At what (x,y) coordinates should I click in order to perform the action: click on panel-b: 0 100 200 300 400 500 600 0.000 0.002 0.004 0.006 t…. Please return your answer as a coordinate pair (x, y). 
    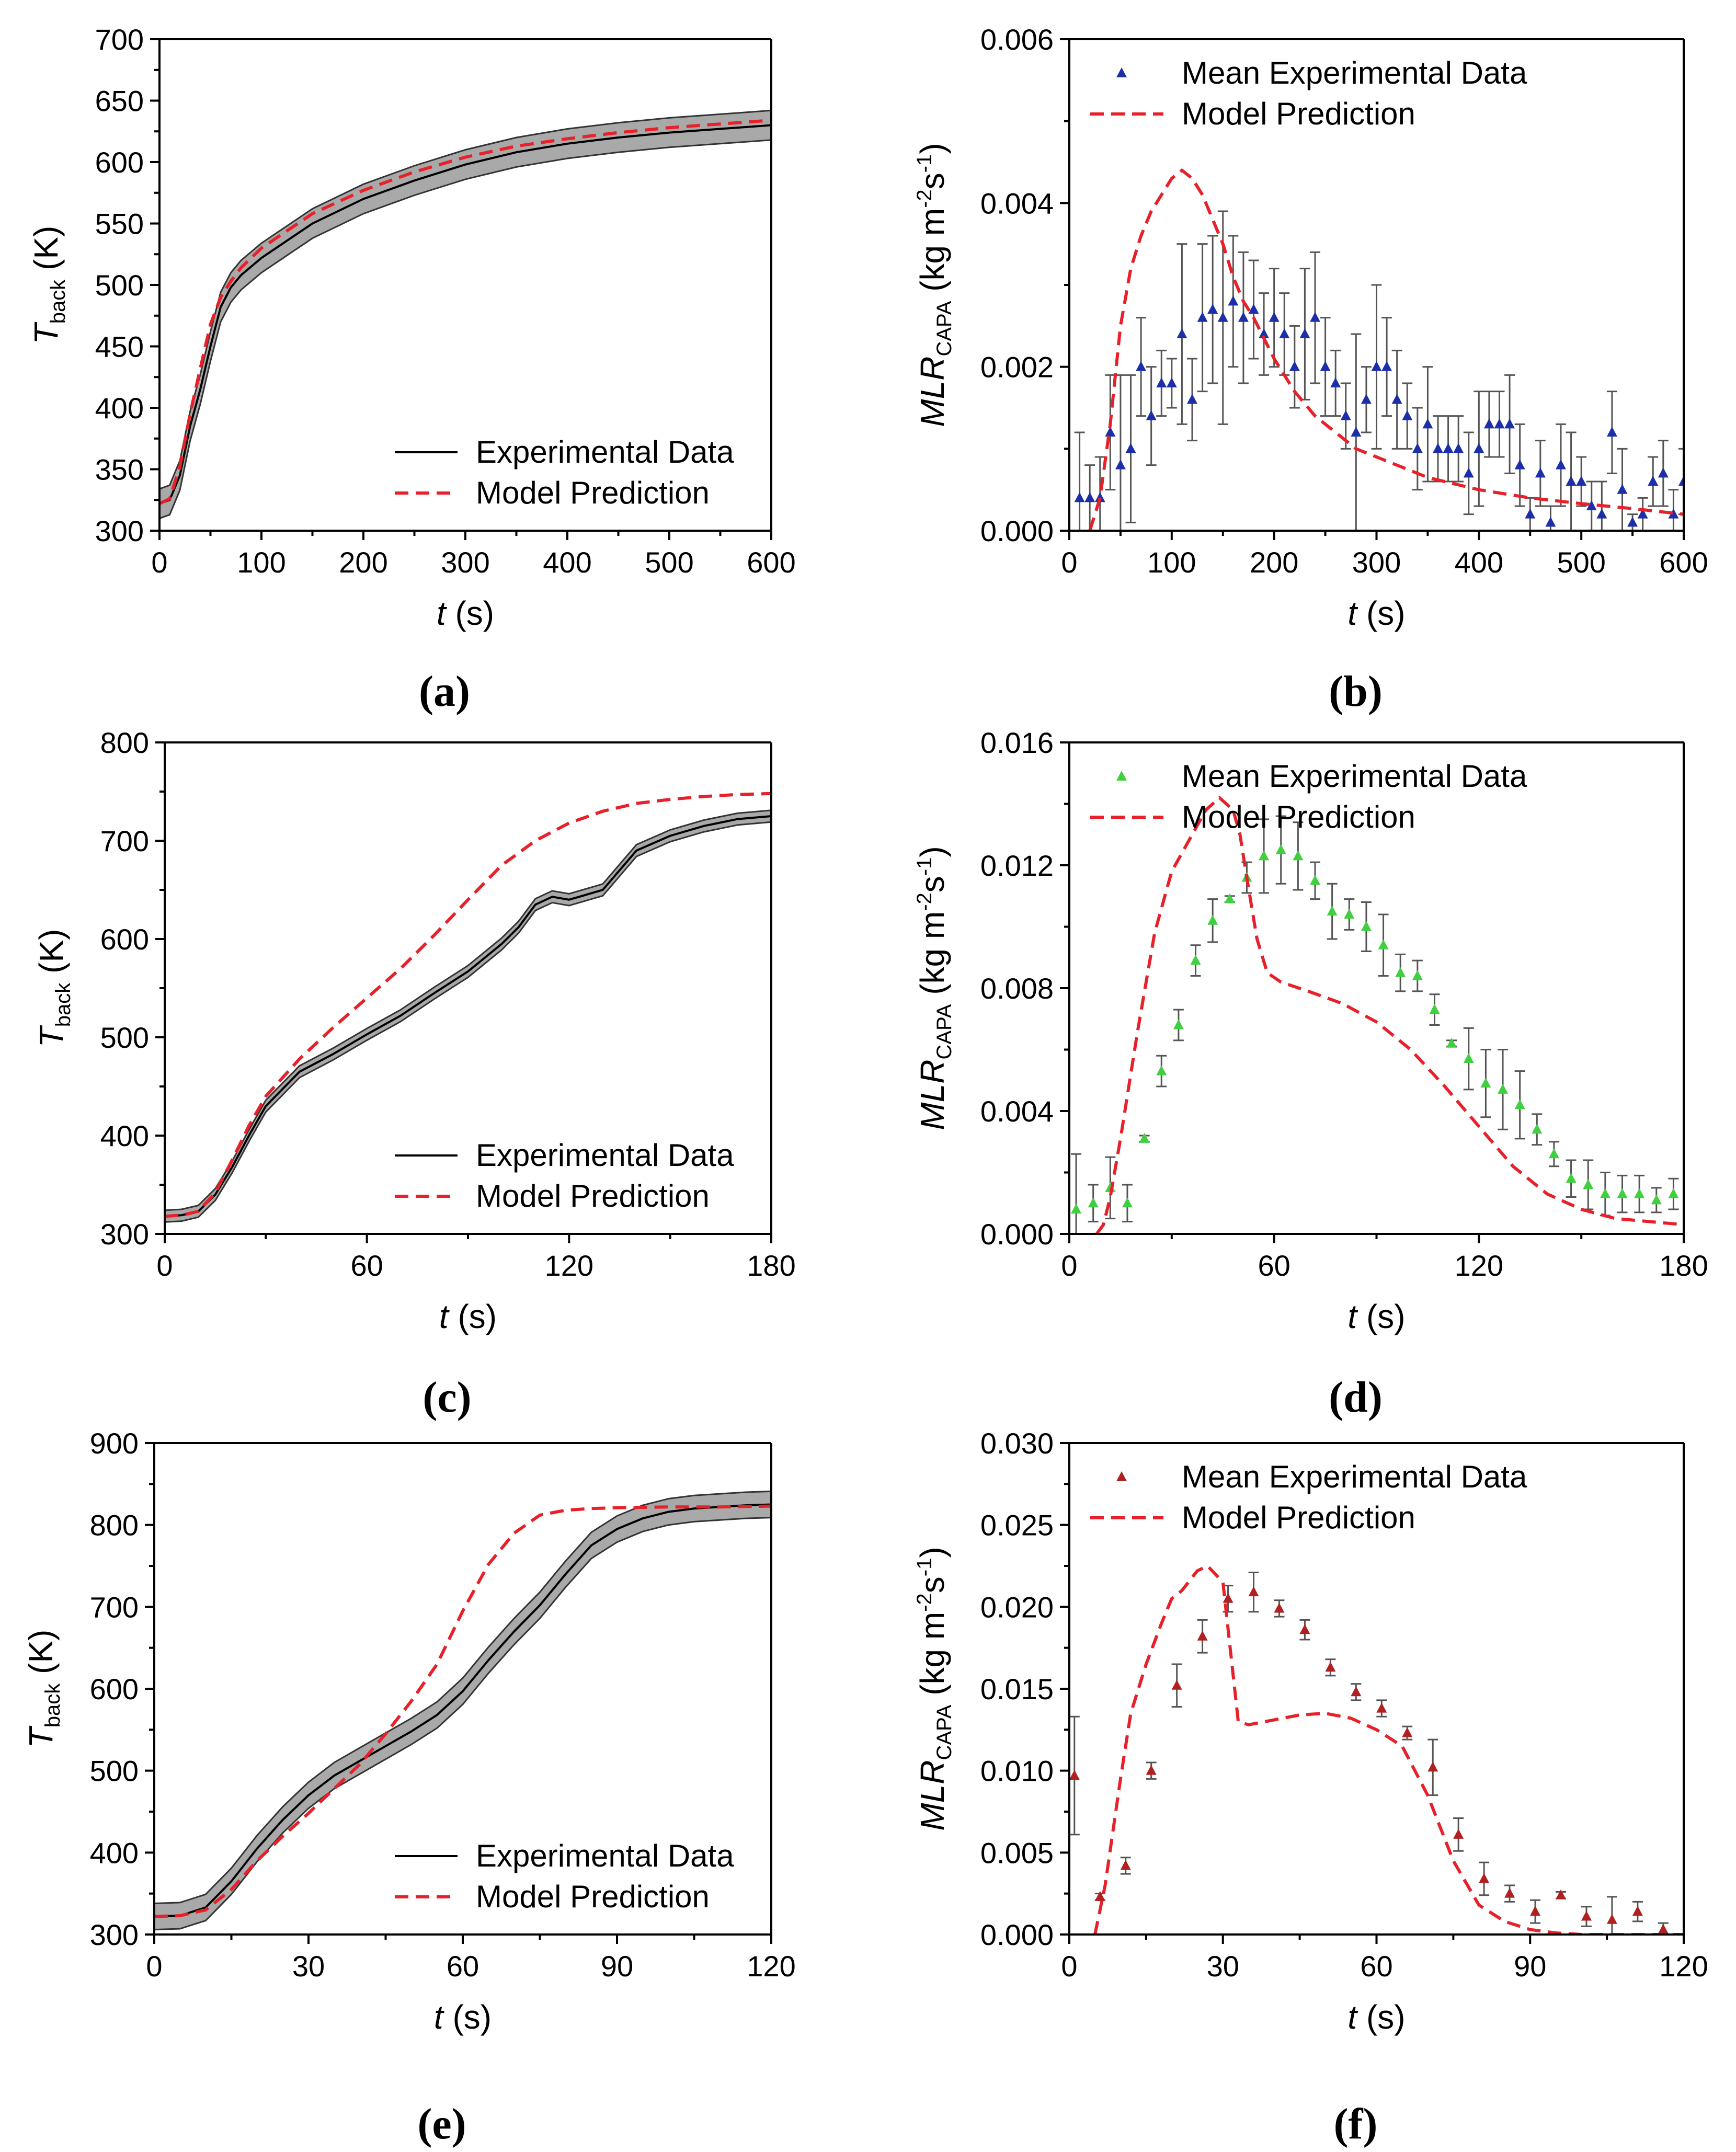
    Looking at the image, I should click on (1311, 370).